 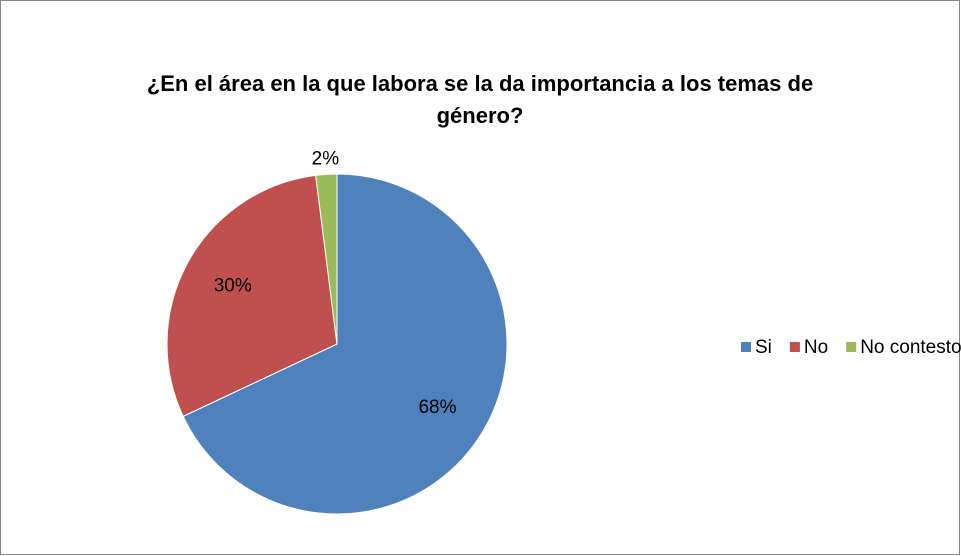 I want to click on legend-label: Si, so click(x=763, y=347).